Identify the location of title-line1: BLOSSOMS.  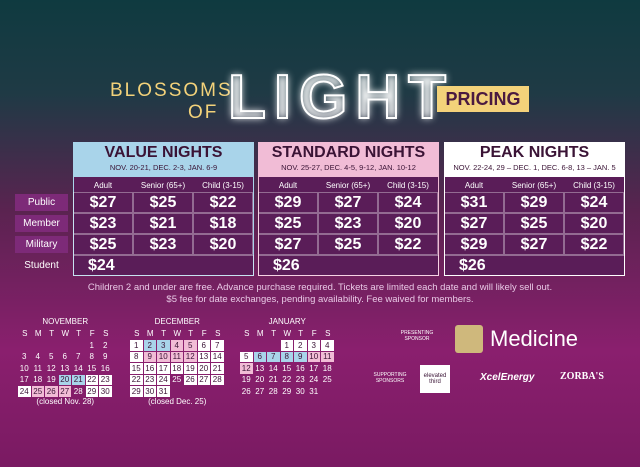
(171, 90).